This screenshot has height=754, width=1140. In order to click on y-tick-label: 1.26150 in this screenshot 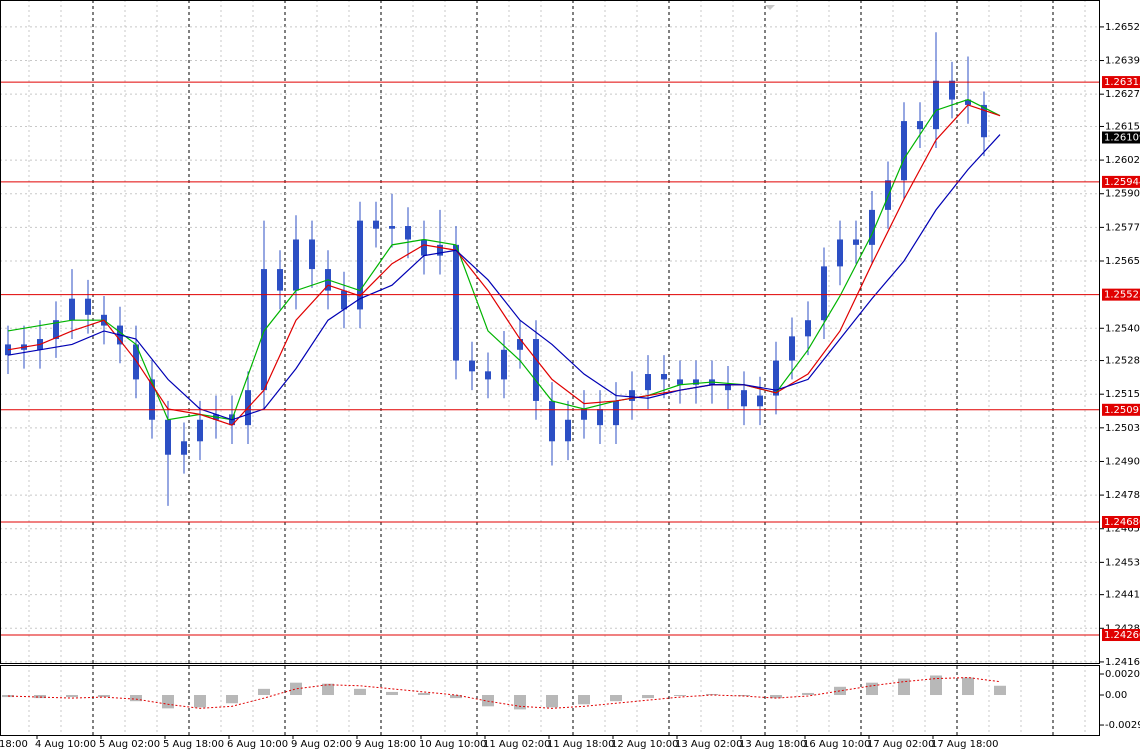, I will do `click(1122, 126)`.